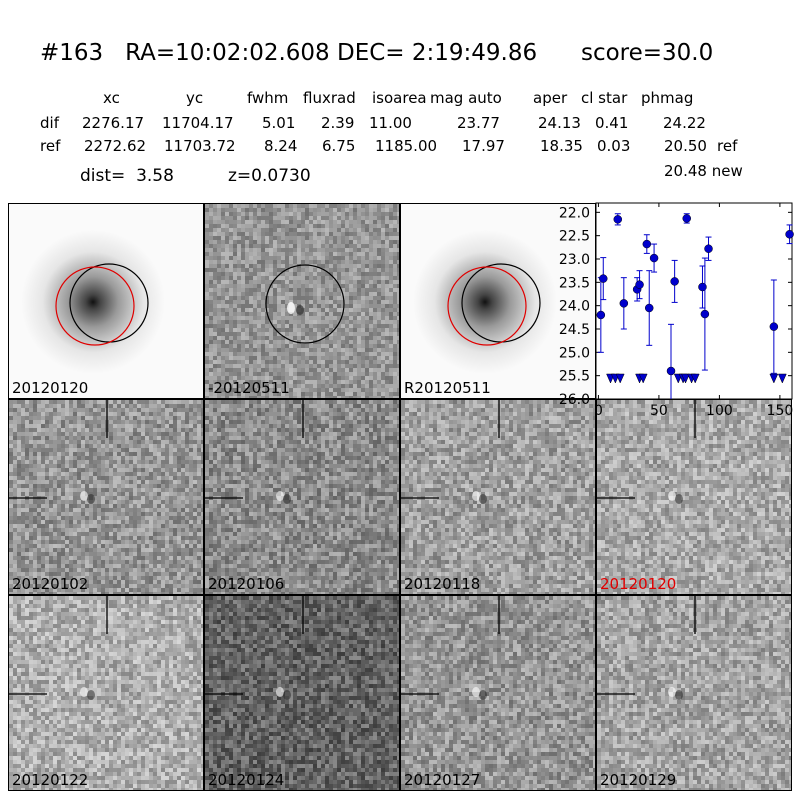  What do you see at coordinates (613, 146) in the screenshot?
I see `row-value: 0.03` at bounding box center [613, 146].